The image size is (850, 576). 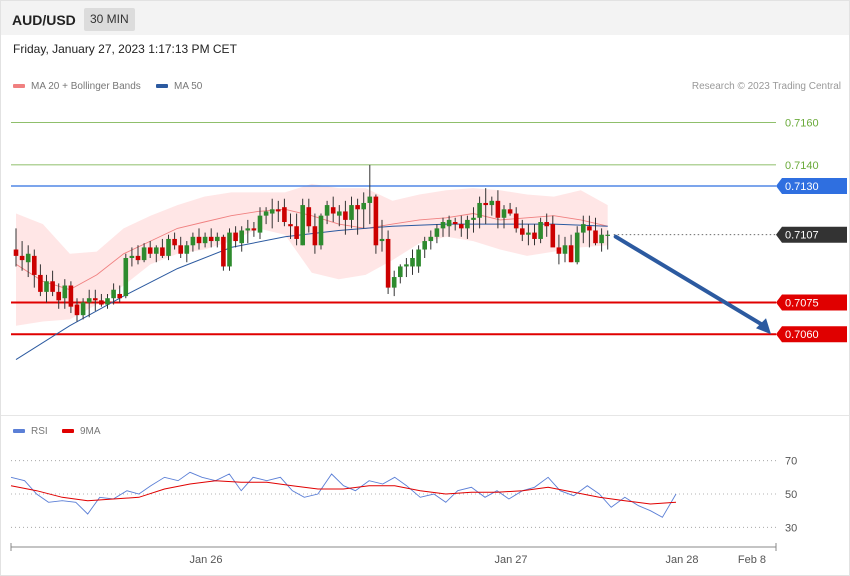 I want to click on rsi-series-RSI, so click(x=343, y=494).